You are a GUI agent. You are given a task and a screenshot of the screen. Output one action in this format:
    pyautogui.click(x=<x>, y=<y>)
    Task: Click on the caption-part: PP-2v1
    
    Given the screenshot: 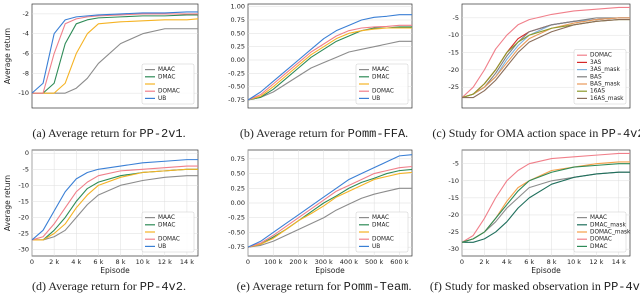 What is the action you would take?
    pyautogui.click(x=160, y=134)
    